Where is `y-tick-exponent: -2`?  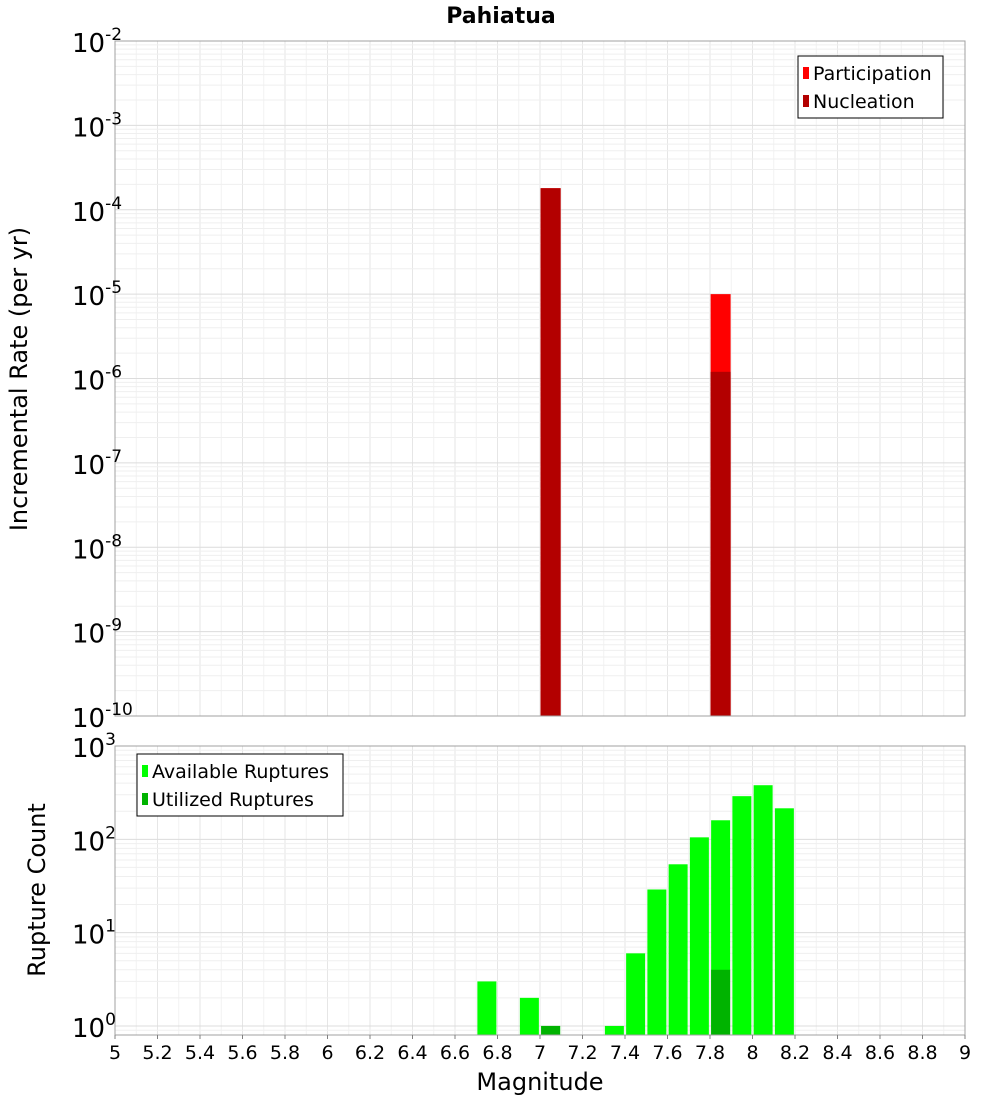 y-tick-exponent: -2 is located at coordinates (113, 35).